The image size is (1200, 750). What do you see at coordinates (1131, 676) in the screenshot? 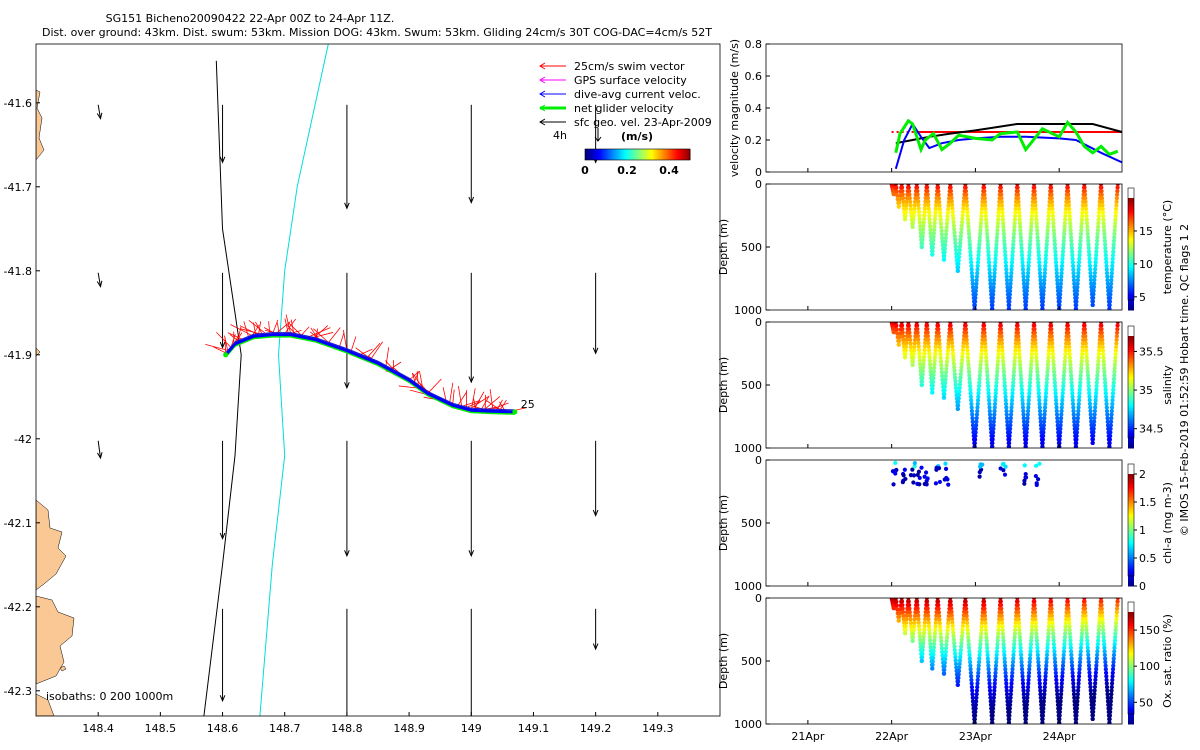
I see `oxygen-colorbar-cell` at bounding box center [1131, 676].